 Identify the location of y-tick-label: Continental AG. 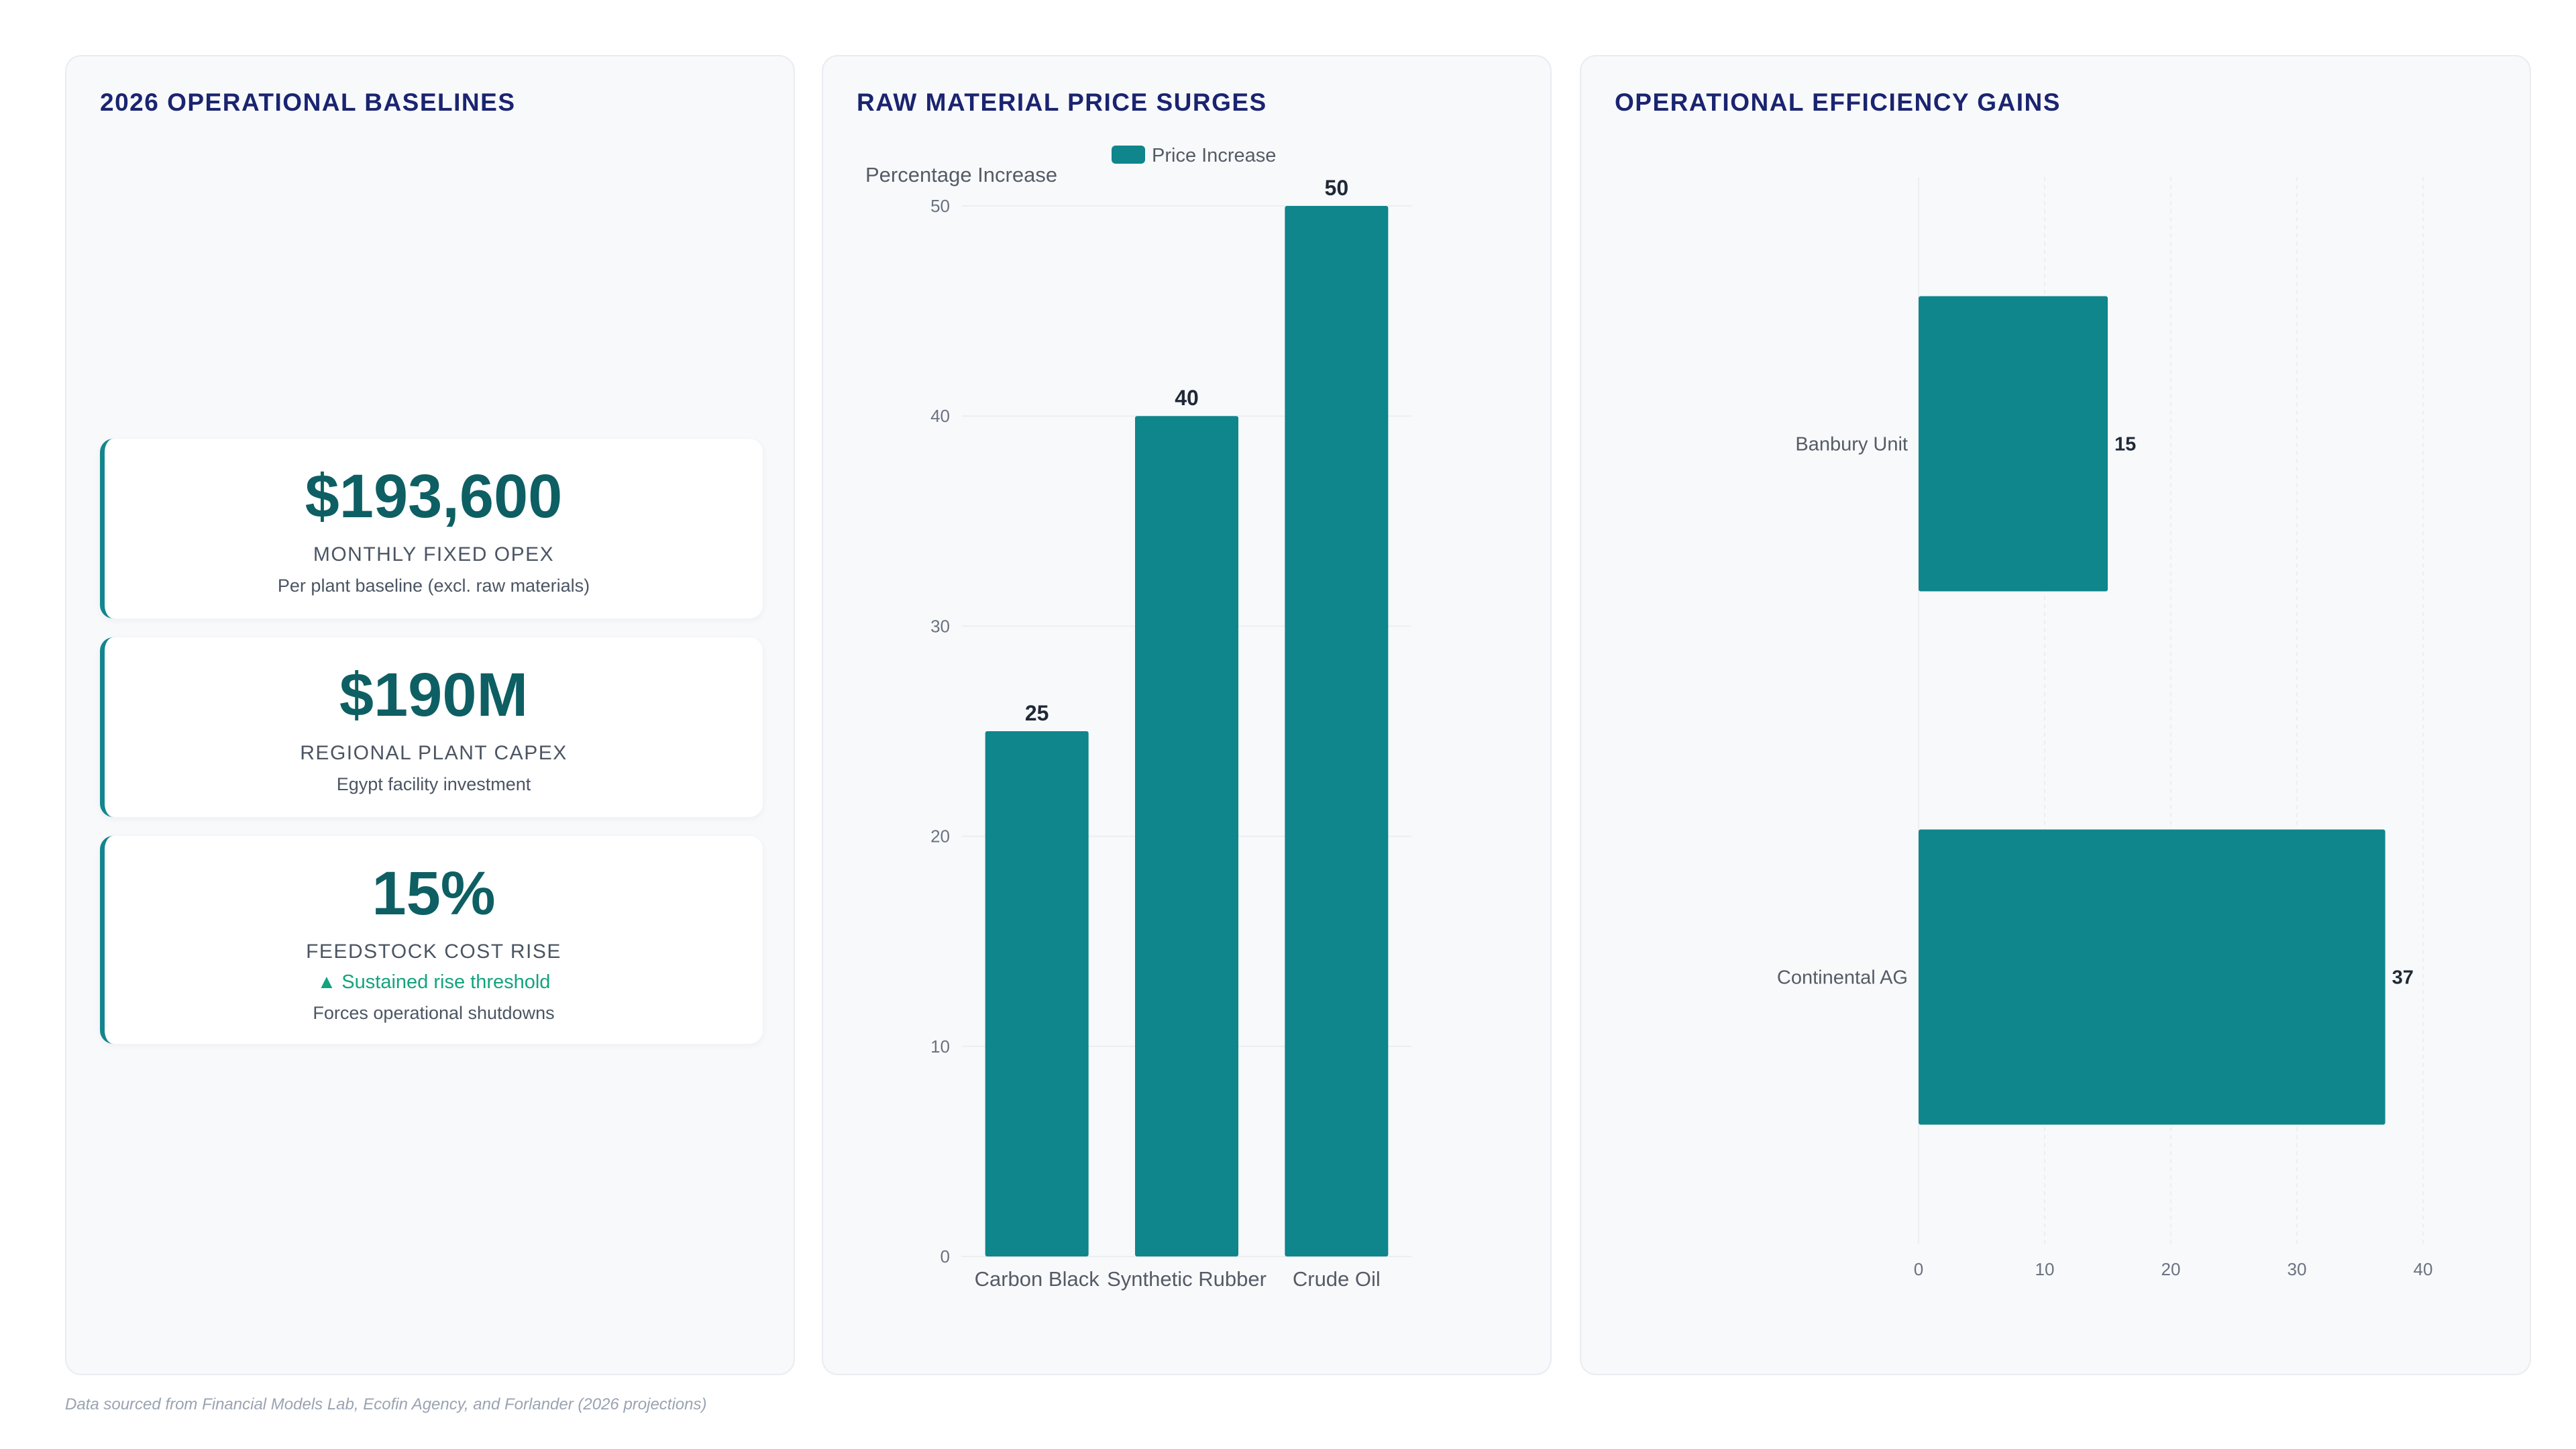
(1842, 978).